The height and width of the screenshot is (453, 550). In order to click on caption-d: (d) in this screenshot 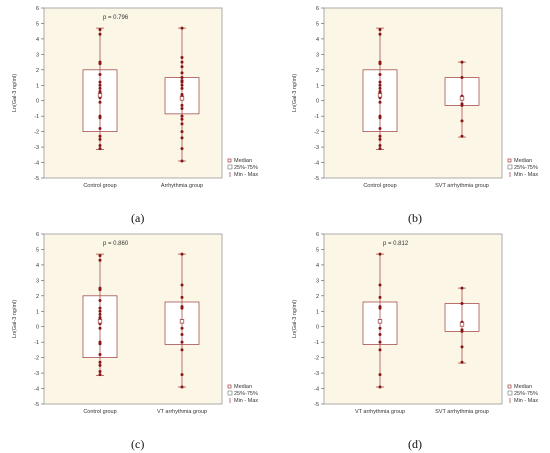, I will do `click(415, 444)`.